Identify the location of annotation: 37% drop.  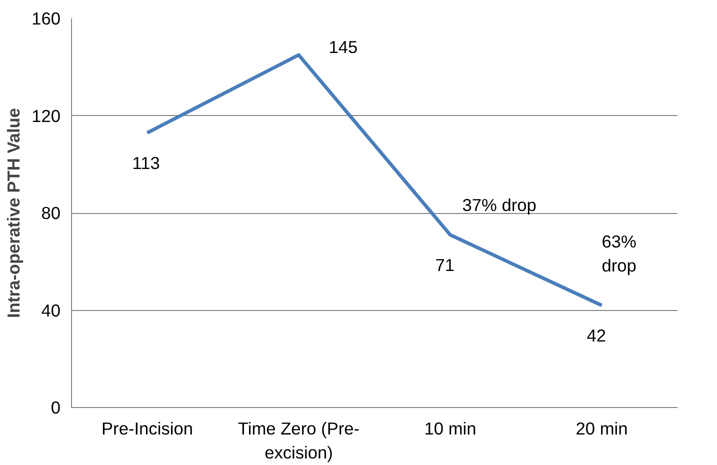
(499, 204).